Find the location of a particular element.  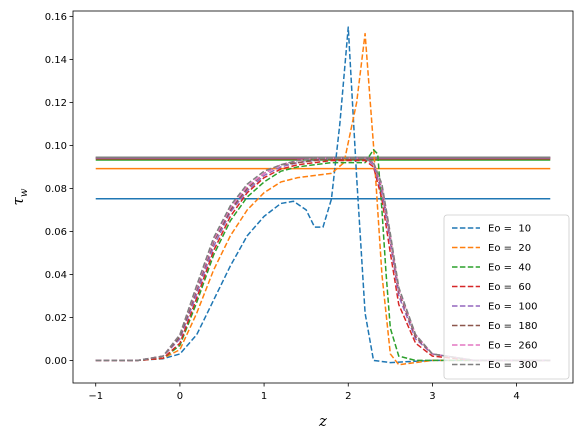

y-tick-label-6: 0.12 is located at coordinates (56, 103).